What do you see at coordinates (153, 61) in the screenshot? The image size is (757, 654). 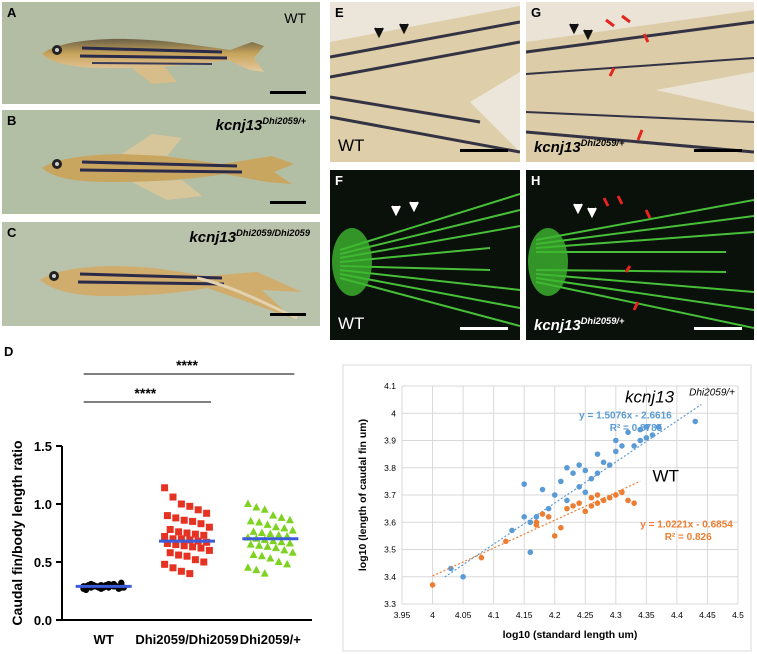 I see `wt-fish-image` at bounding box center [153, 61].